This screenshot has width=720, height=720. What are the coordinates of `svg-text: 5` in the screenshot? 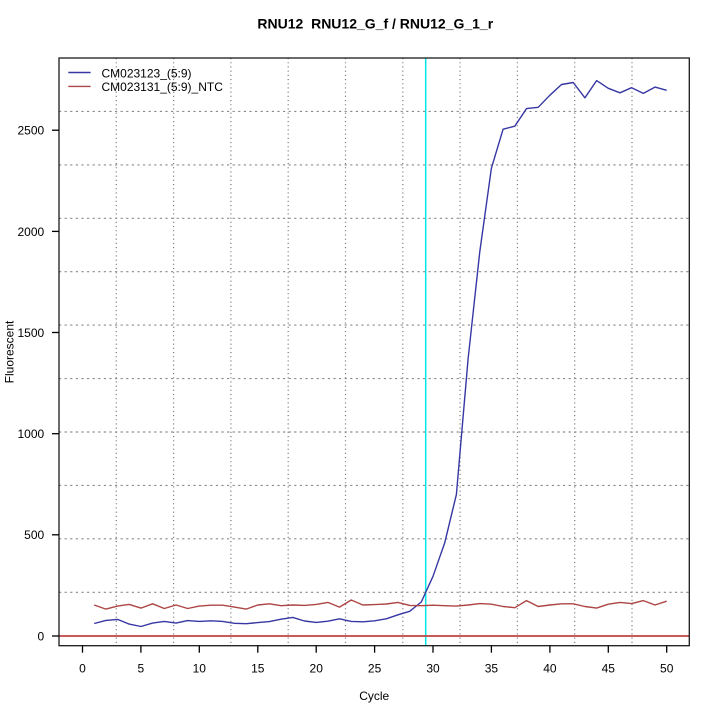 It's located at (141, 669).